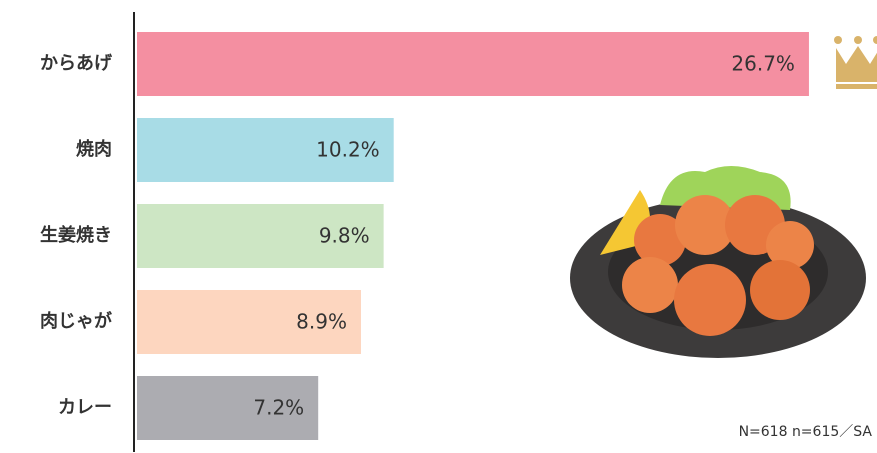 The width and height of the screenshot is (877, 453). I want to click on value-label: 8.9%, so click(321, 322).